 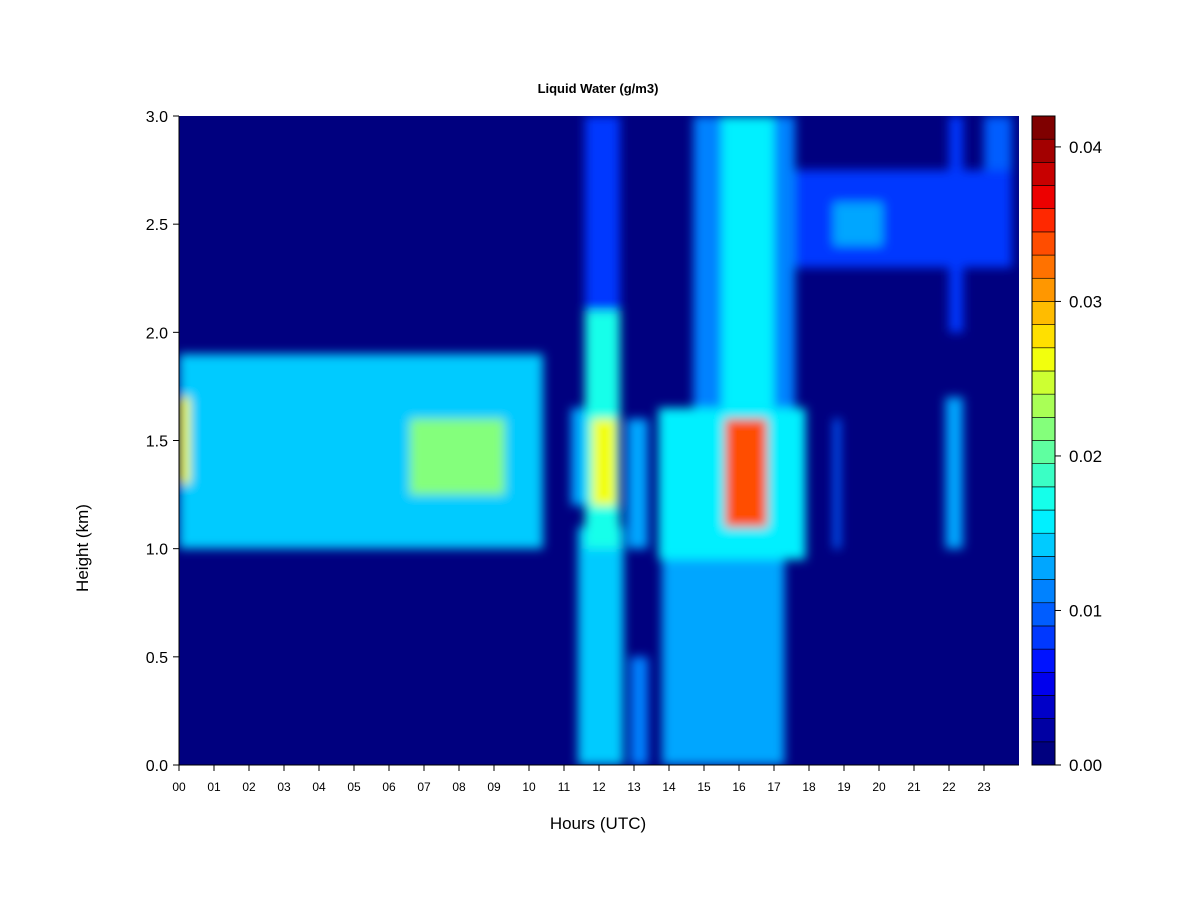 I want to click on x-tick-label: 19, so click(x=844, y=787).